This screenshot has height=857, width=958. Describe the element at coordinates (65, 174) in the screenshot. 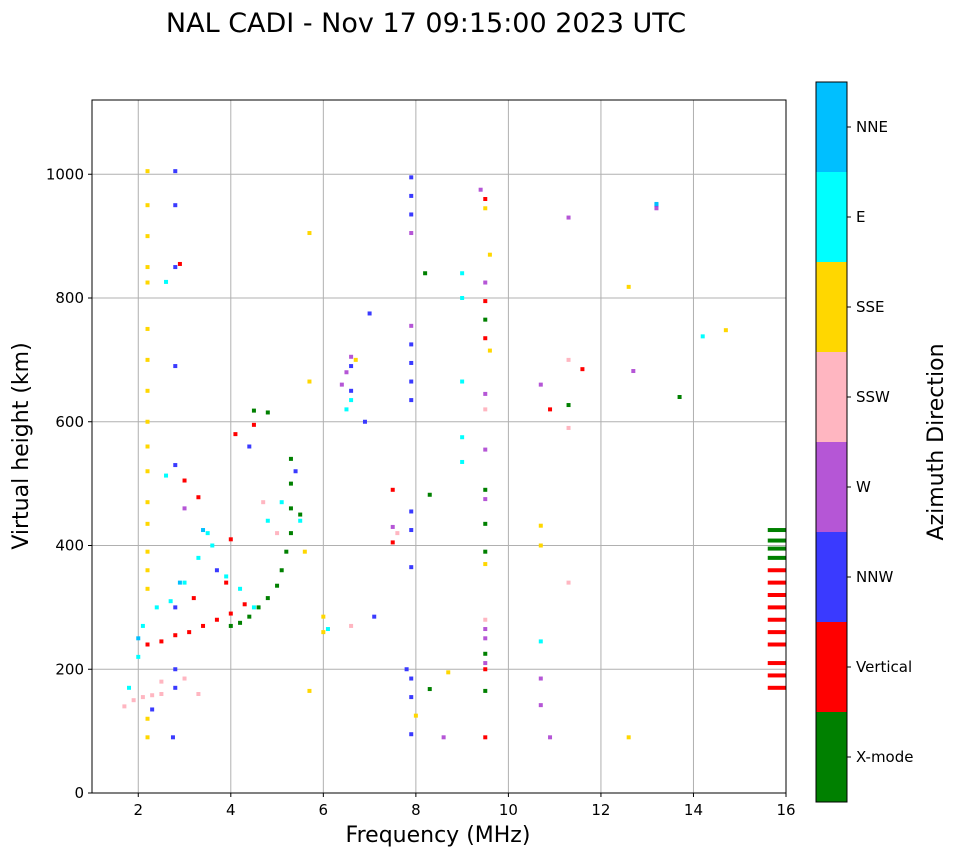

I see `y-tick-label: 1000` at that location.